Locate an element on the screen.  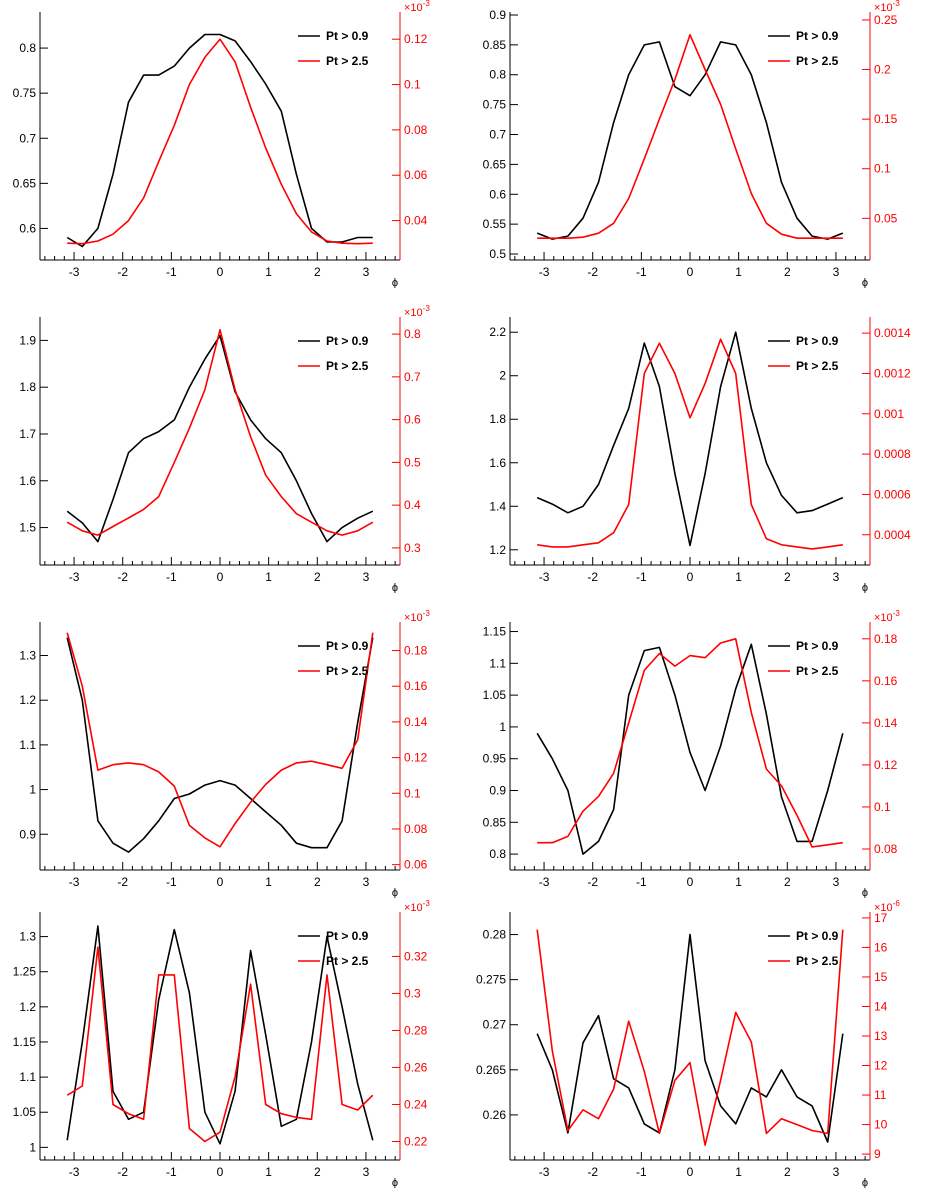
left-y-tick-label: 0.27 is located at coordinates (495, 1025).